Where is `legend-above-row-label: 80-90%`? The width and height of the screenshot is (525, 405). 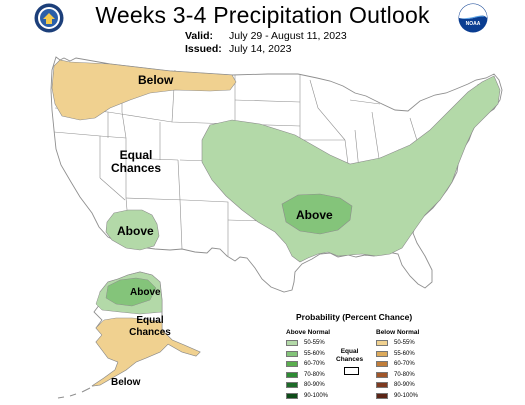
legend-above-row-label: 80-90% is located at coordinates (314, 385).